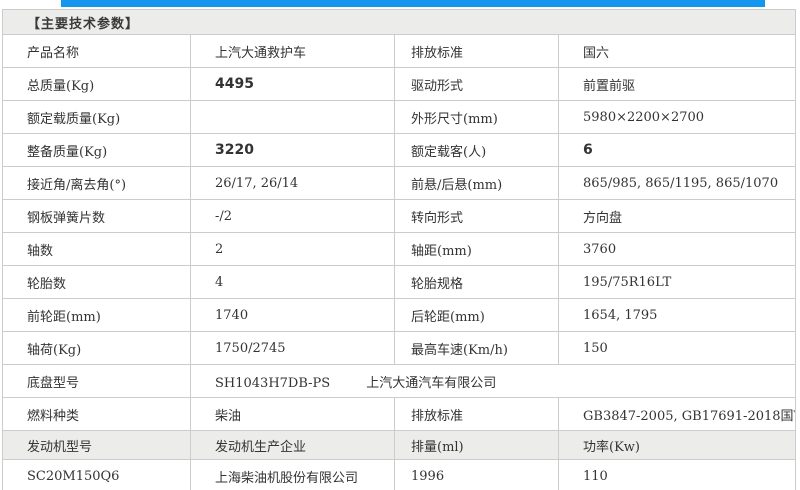  I want to click on table-row-rated-load: 额定载质量(Kg) 外形尺寸(mm) 5980×2200×2700, so click(399, 117).